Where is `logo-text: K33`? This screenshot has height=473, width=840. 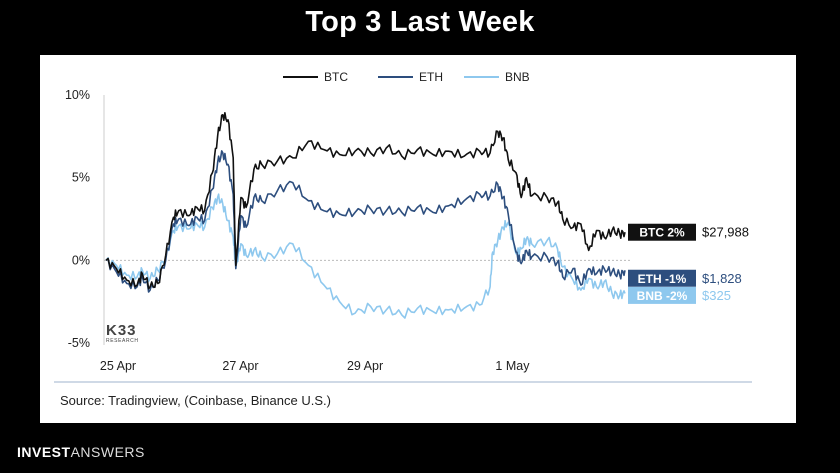 logo-text: K33 is located at coordinates (121, 330).